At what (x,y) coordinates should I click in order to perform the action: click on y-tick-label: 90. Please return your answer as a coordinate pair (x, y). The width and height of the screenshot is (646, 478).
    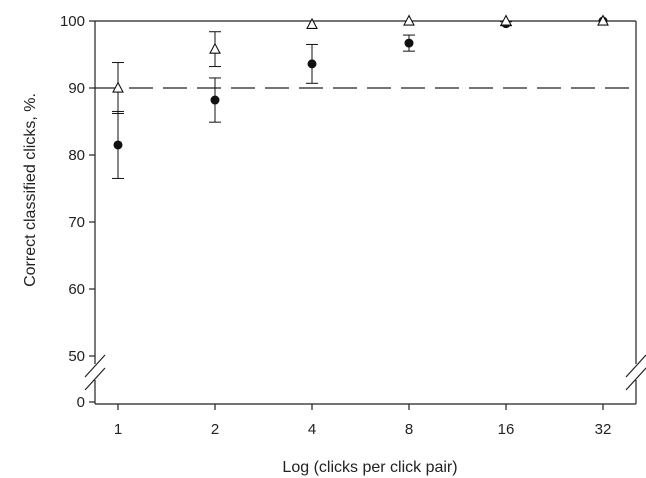
    Looking at the image, I should click on (76, 88).